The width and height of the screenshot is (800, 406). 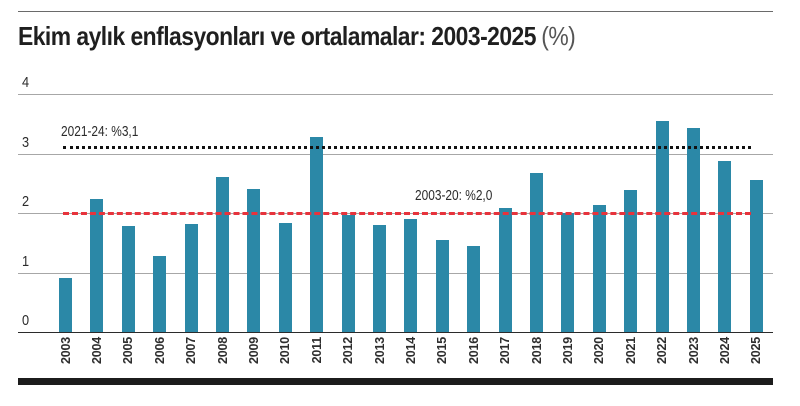 What do you see at coordinates (395, 332) in the screenshot?
I see `x-axis-line` at bounding box center [395, 332].